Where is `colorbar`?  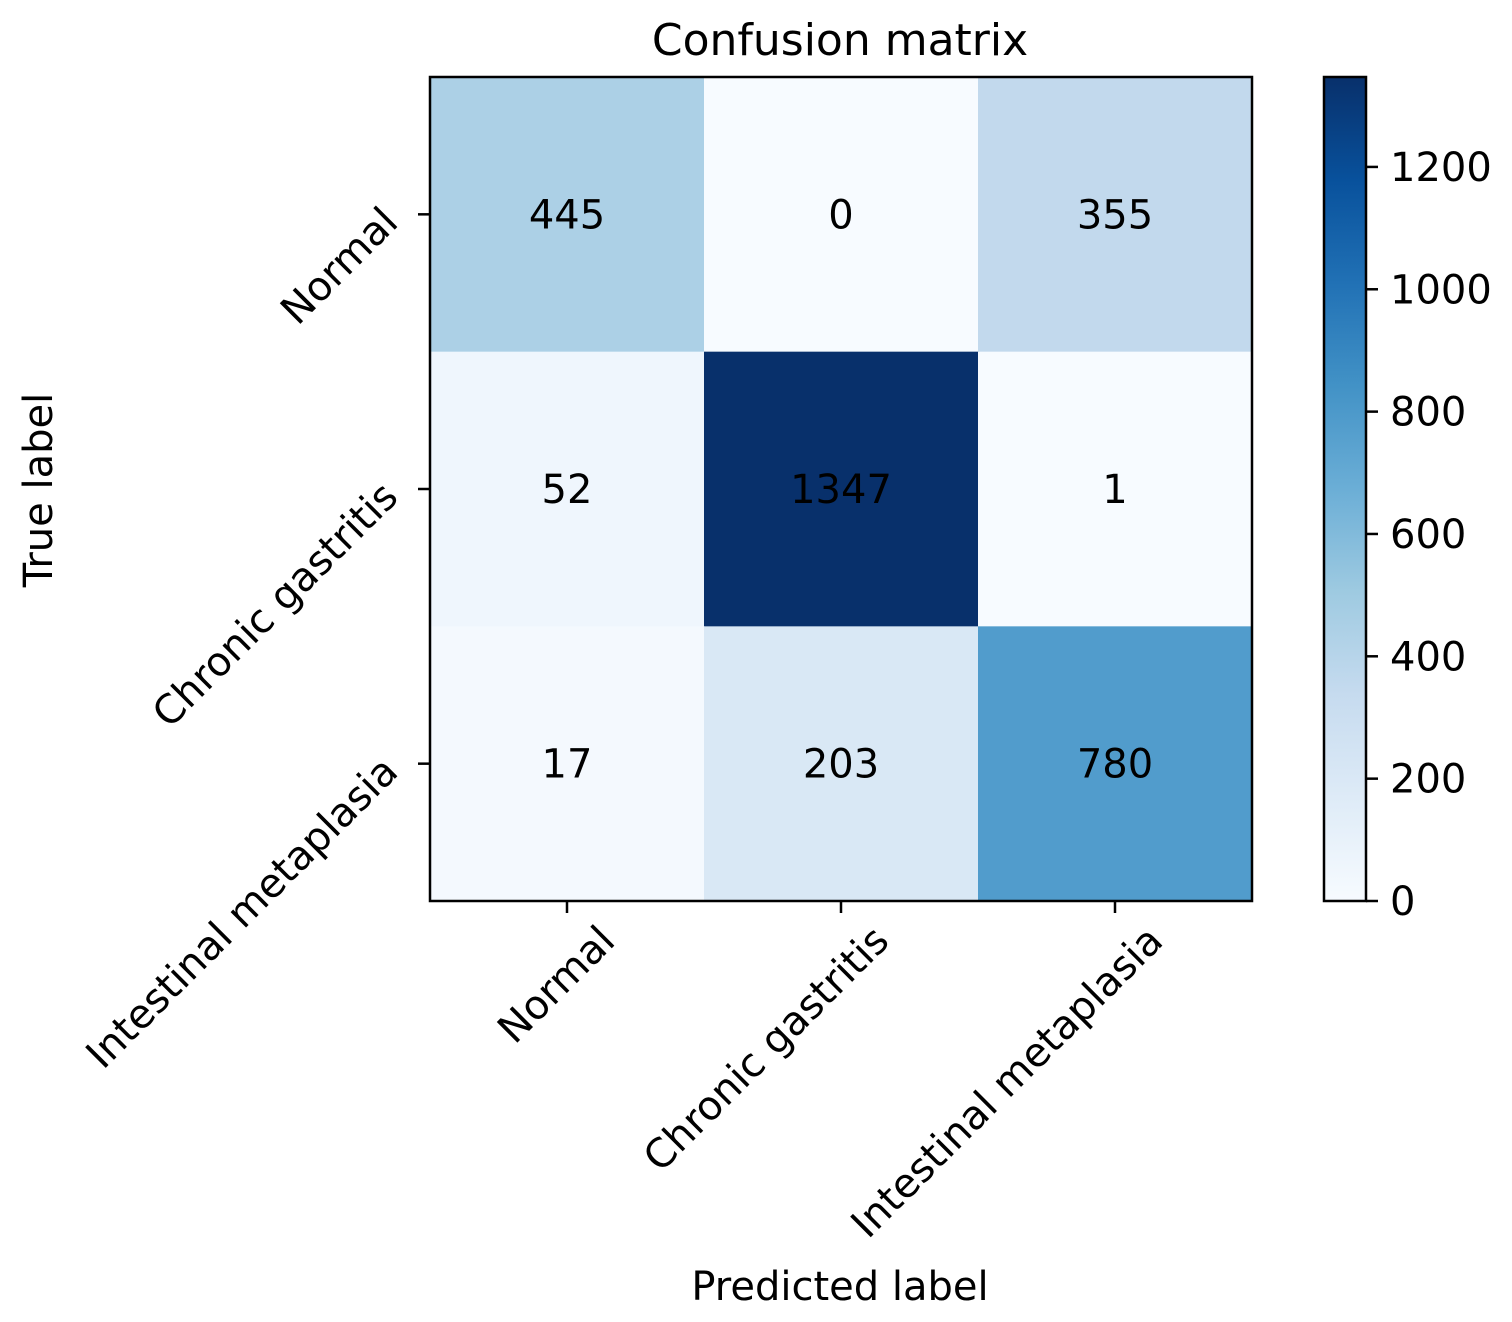 colorbar is located at coordinates (1345, 489).